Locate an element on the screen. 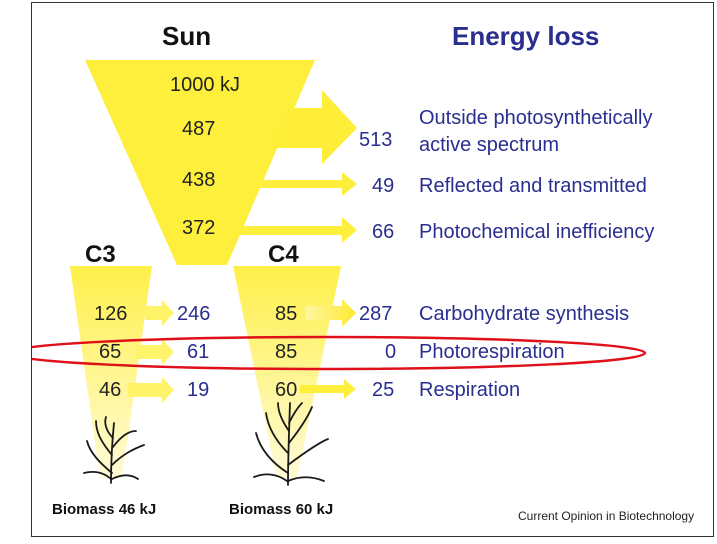 Image resolution: width=717 pixels, height=544 pixels. c4-funnel is located at coordinates (287, 372).